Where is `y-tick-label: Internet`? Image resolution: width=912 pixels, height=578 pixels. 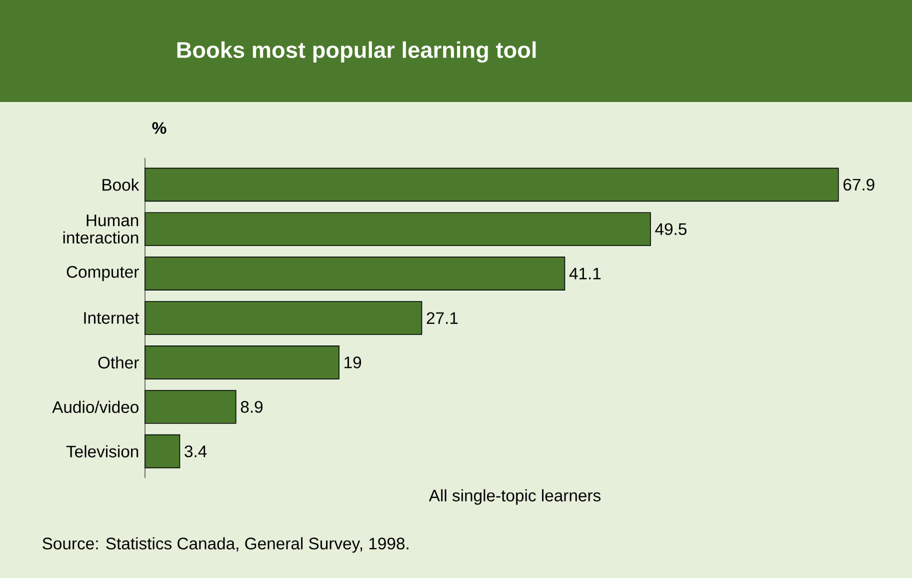 y-tick-label: Internet is located at coordinates (112, 318).